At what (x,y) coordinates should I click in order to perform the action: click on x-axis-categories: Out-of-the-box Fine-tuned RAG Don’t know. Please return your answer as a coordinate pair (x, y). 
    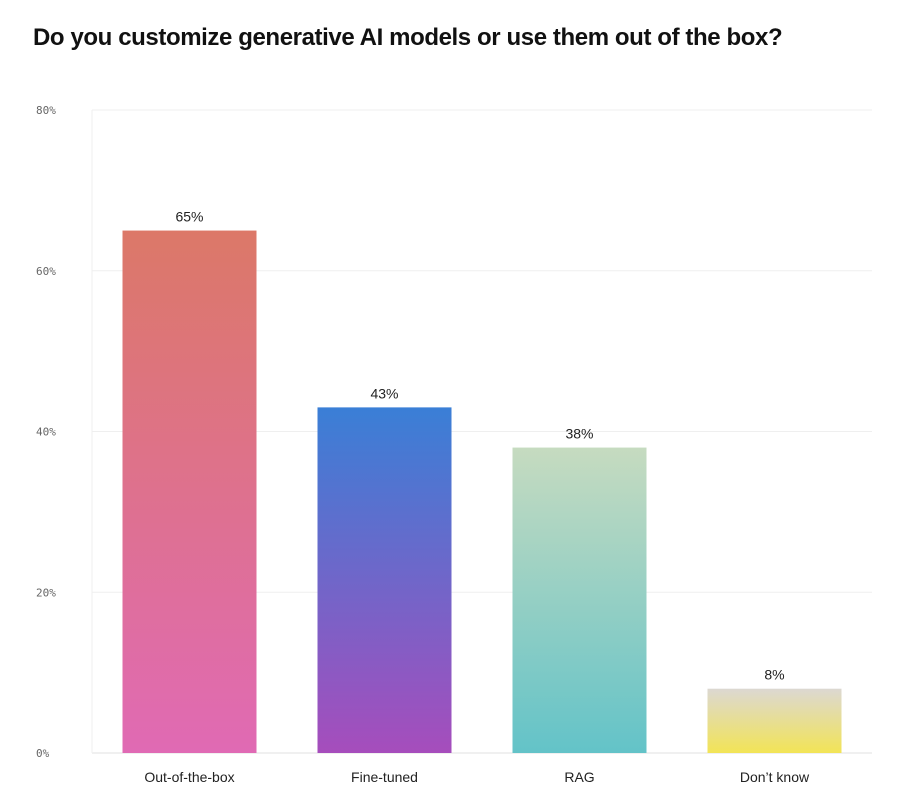
    Looking at the image, I should click on (477, 777).